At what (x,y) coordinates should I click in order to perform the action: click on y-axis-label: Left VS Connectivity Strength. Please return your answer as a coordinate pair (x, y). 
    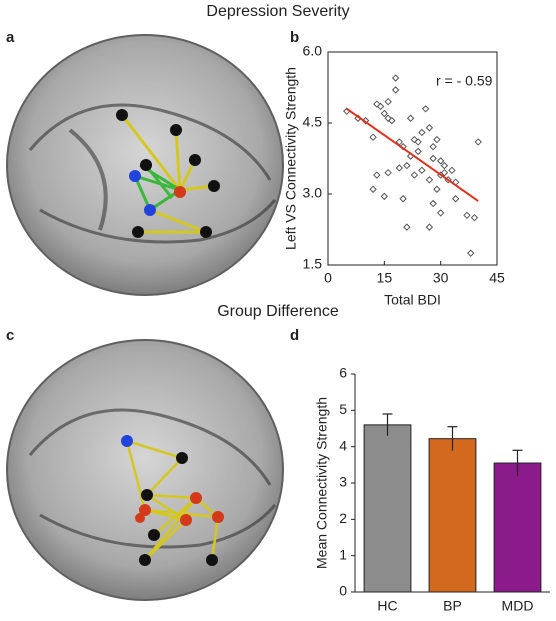
    Looking at the image, I should click on (291, 158).